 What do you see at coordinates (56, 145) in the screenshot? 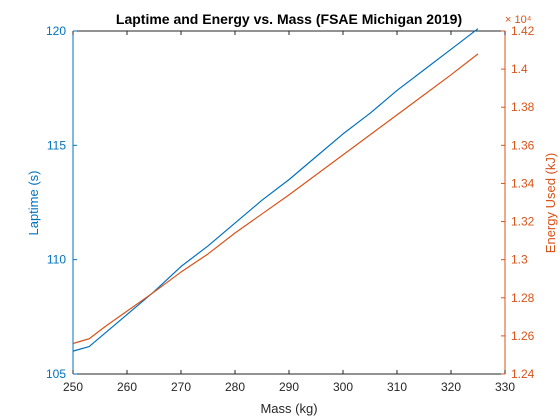
I see `left-y-tick-label: 115` at bounding box center [56, 145].